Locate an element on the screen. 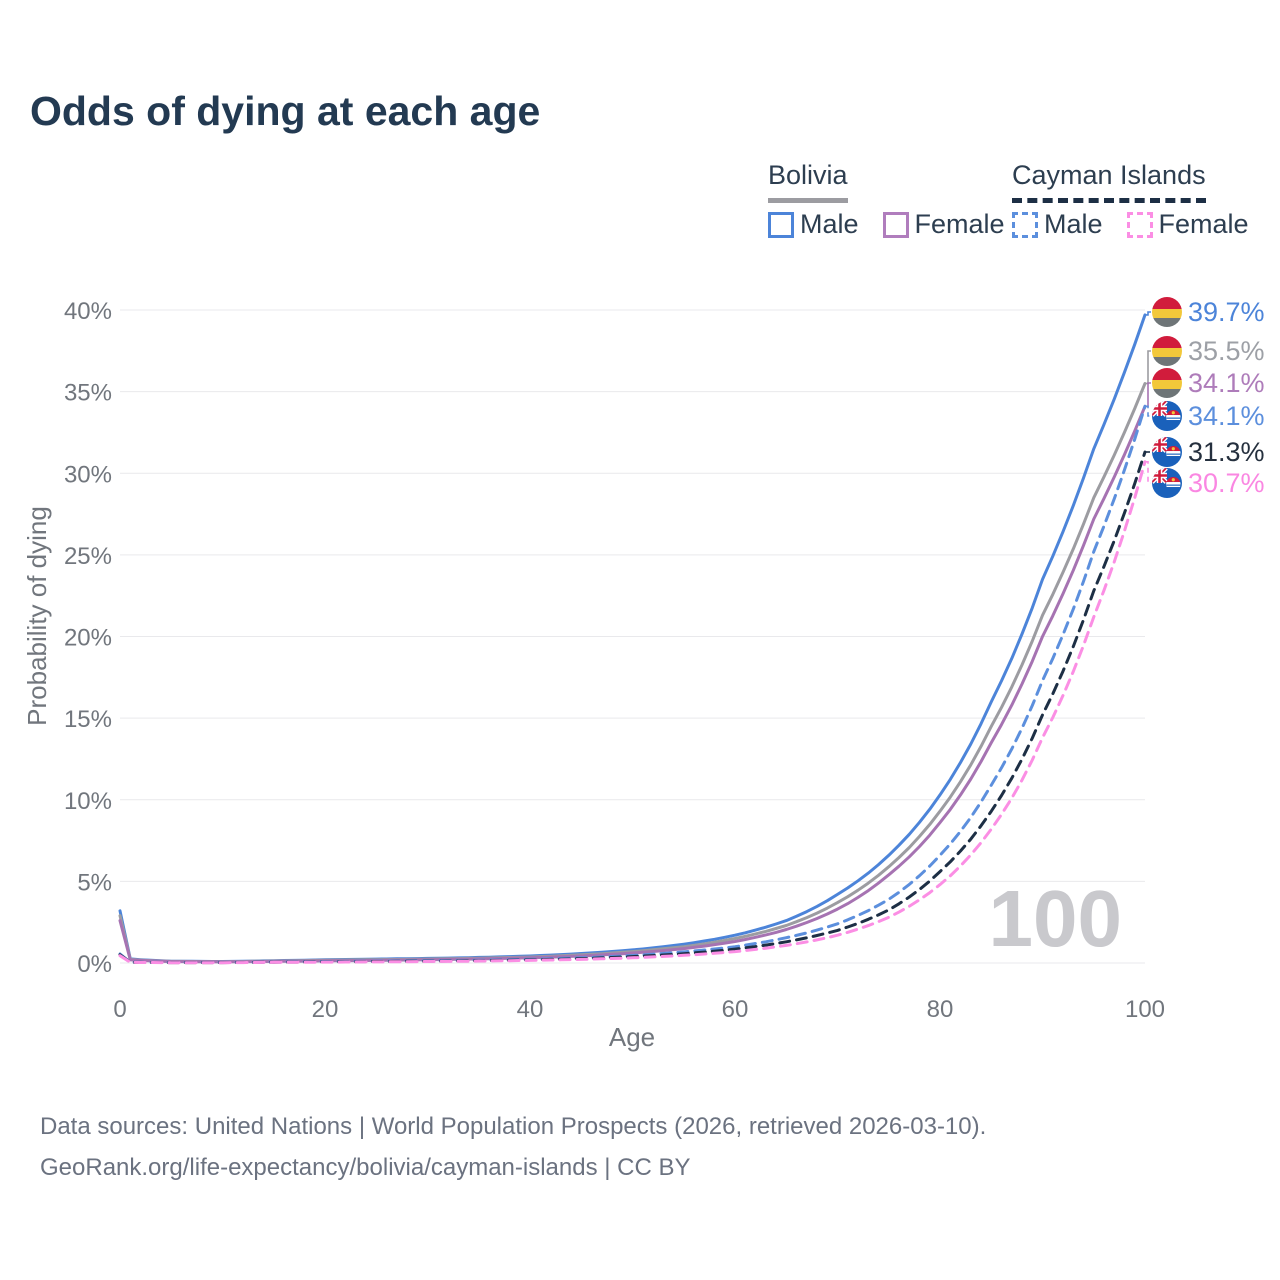  cayman-female-swatch-icon is located at coordinates (1139, 224).